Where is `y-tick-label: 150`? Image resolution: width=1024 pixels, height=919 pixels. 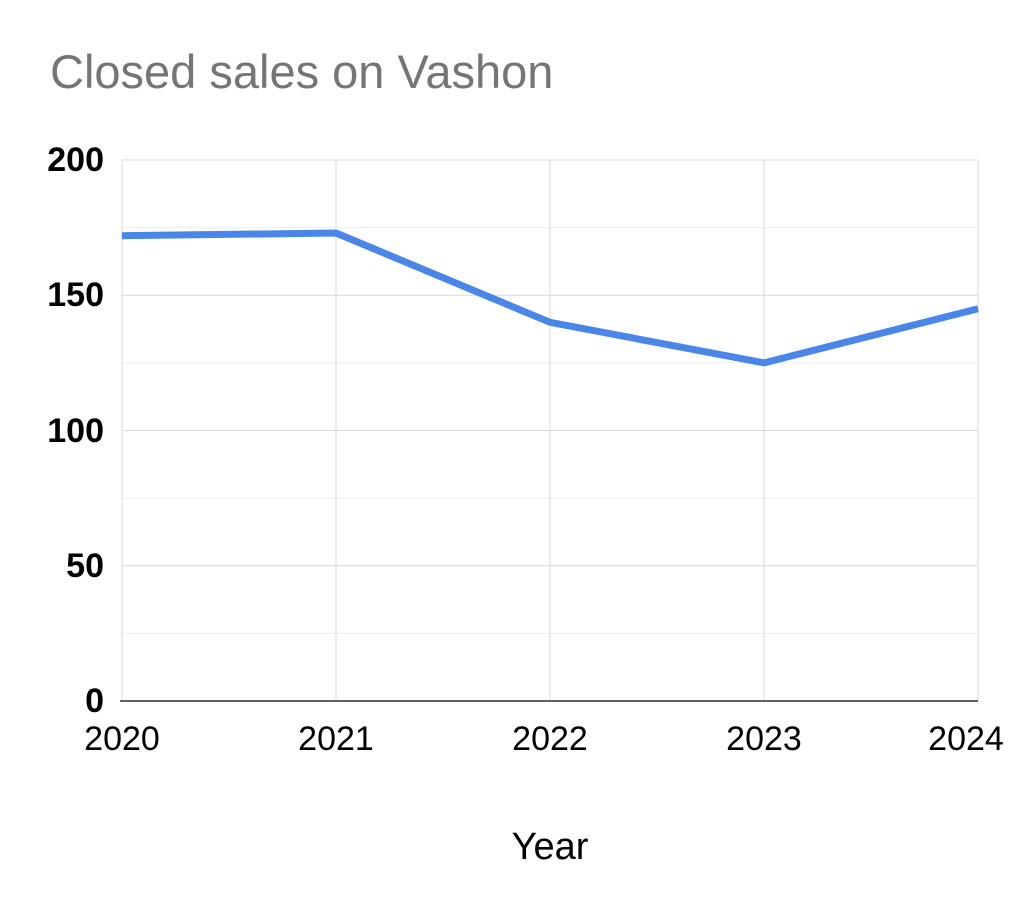 y-tick-label: 150 is located at coordinates (75, 295).